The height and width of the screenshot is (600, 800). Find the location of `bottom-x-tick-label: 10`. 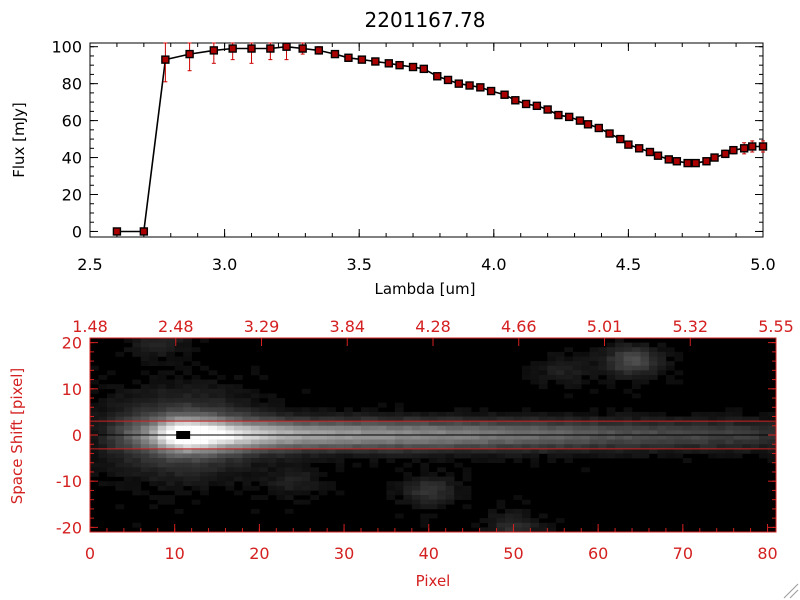

bottom-x-tick-label: 10 is located at coordinates (175, 553).